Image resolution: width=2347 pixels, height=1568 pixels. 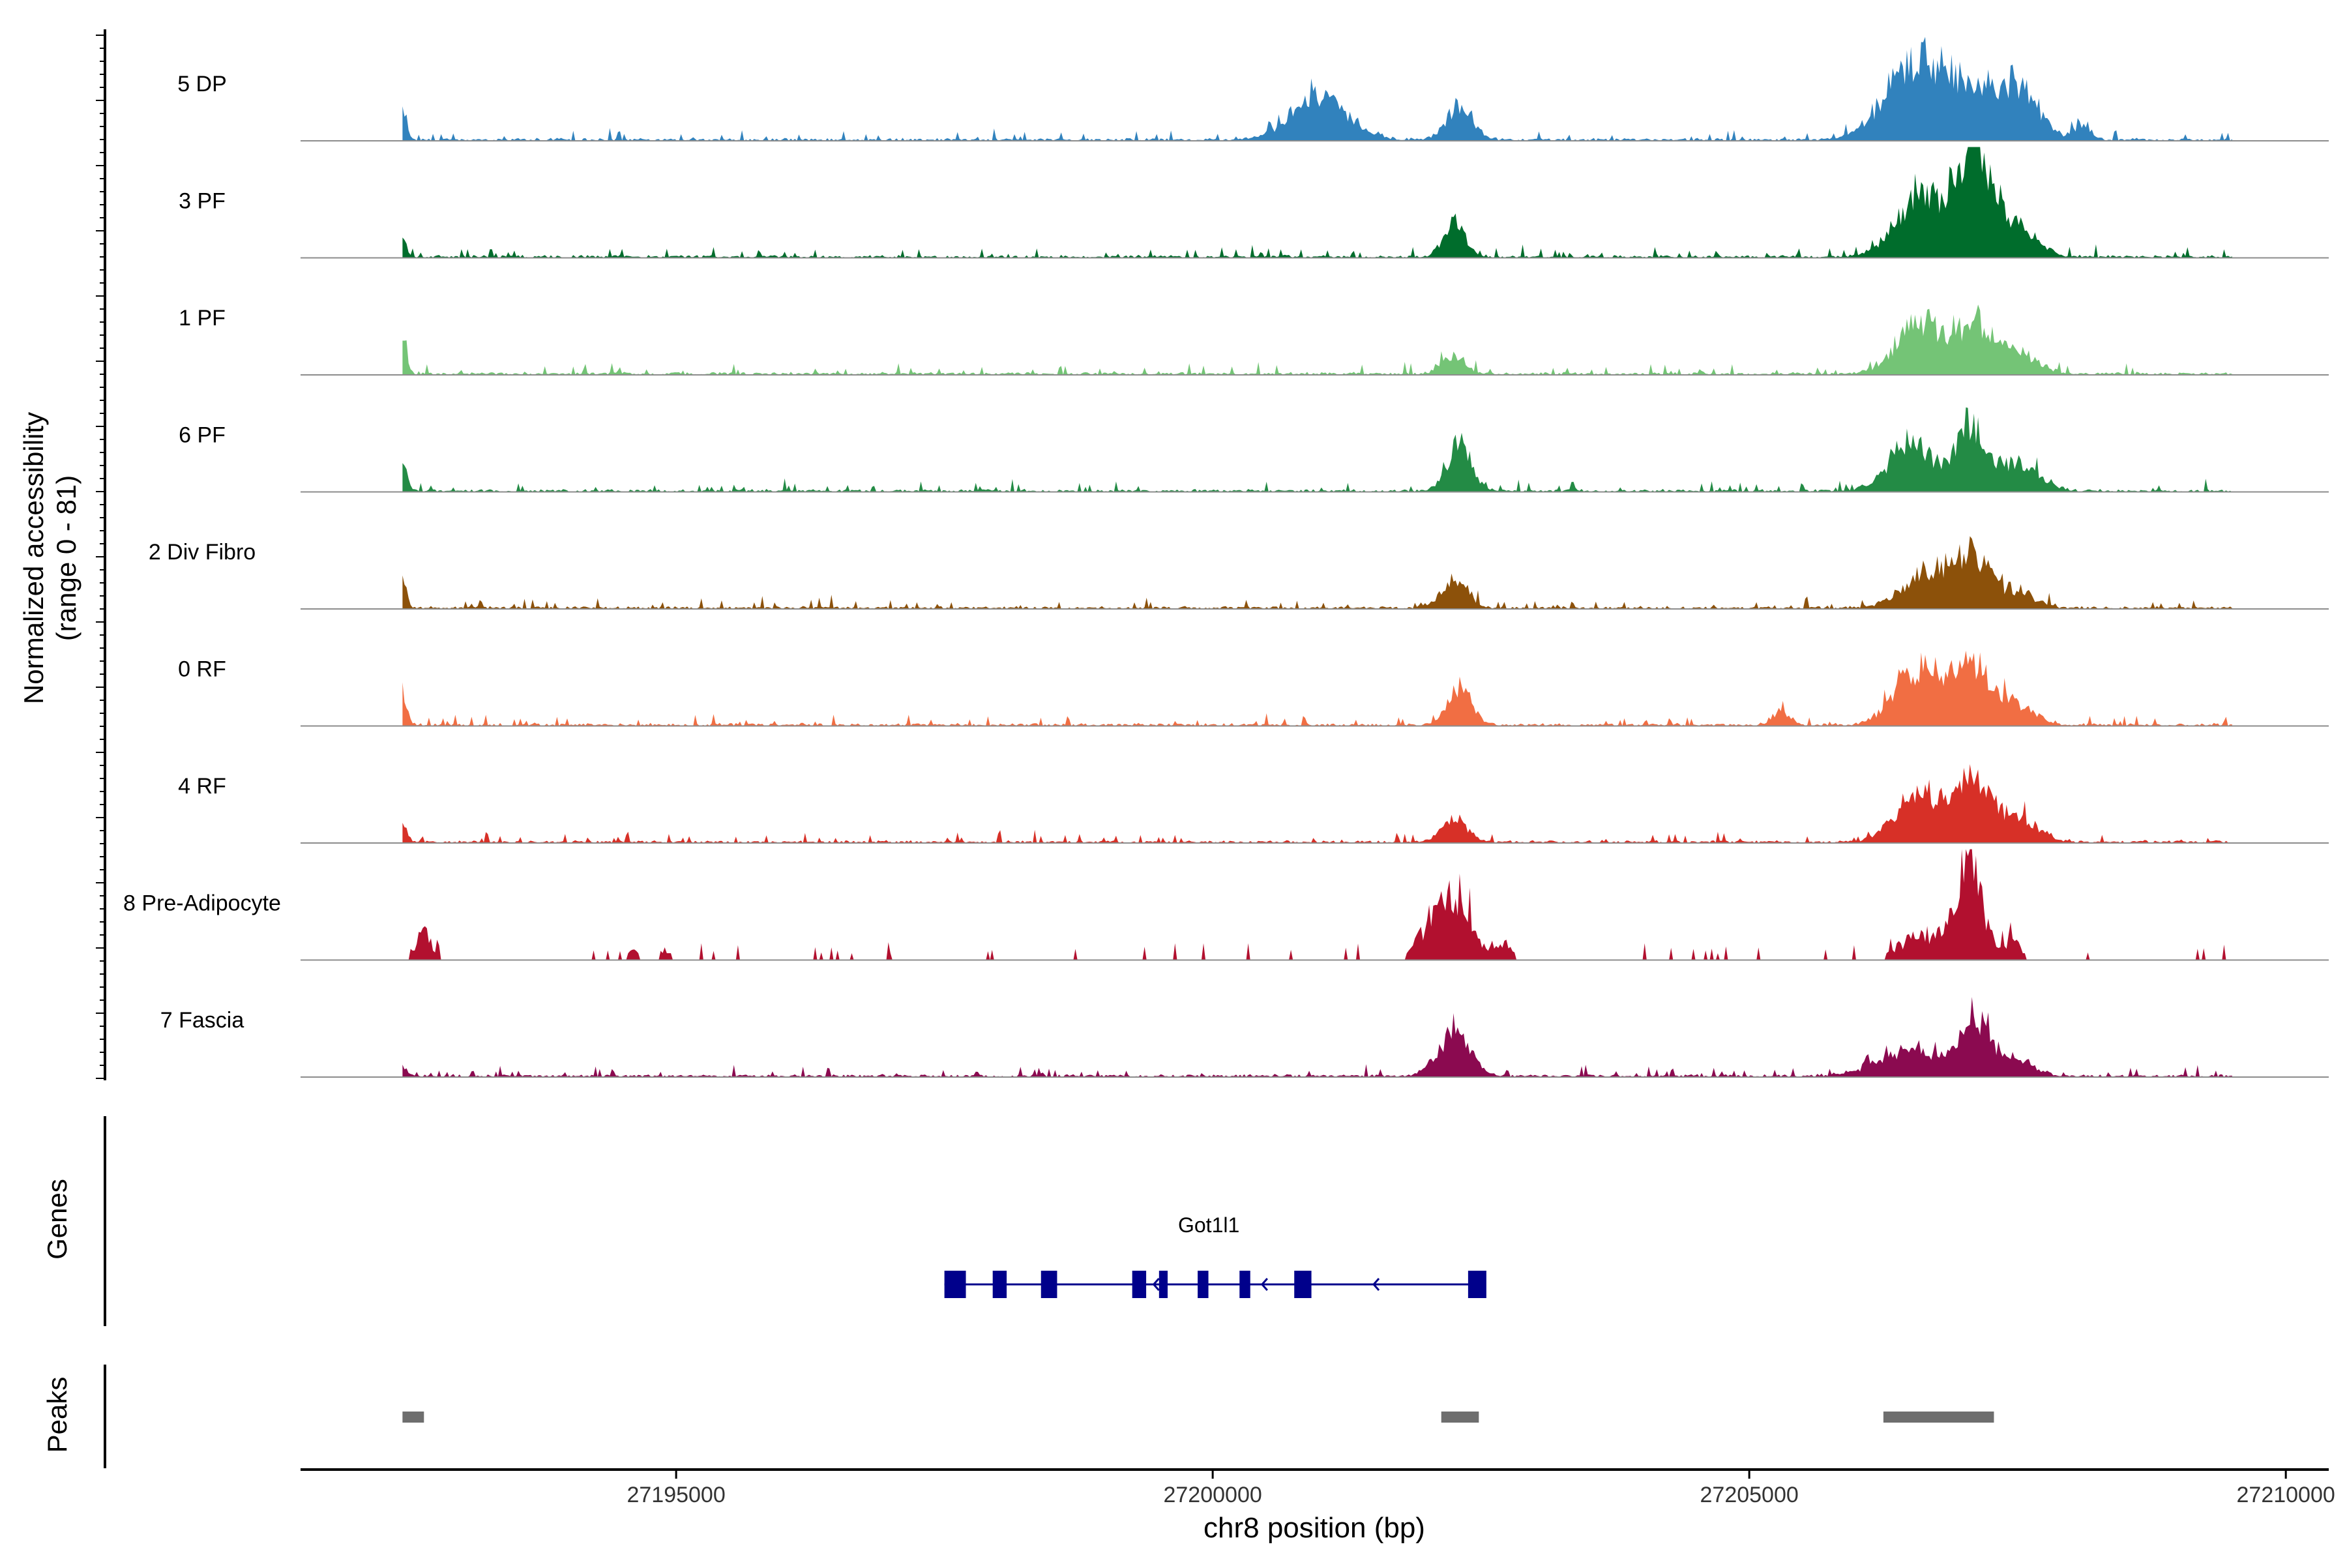 What do you see at coordinates (1749, 1495) in the screenshot?
I see `x-tick-label: 27205000` at bounding box center [1749, 1495].